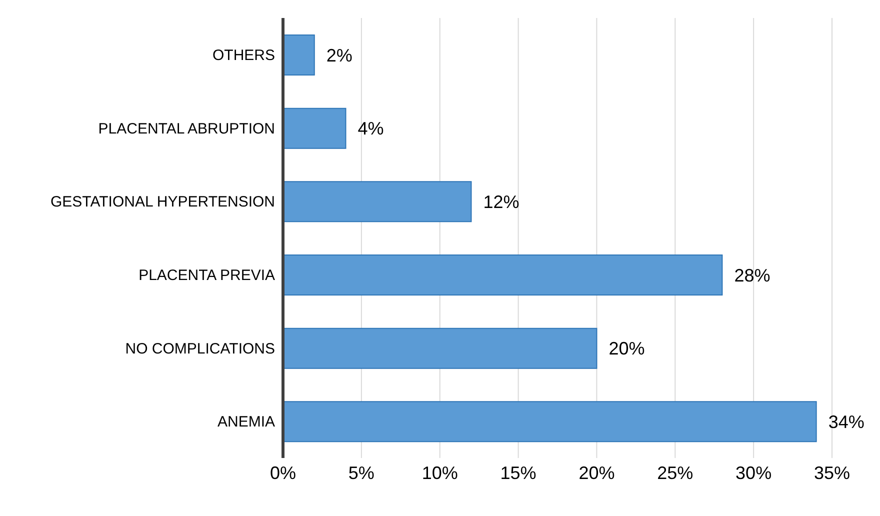 This screenshot has height=516, width=880. I want to click on x-tick-label: 35%, so click(832, 472).